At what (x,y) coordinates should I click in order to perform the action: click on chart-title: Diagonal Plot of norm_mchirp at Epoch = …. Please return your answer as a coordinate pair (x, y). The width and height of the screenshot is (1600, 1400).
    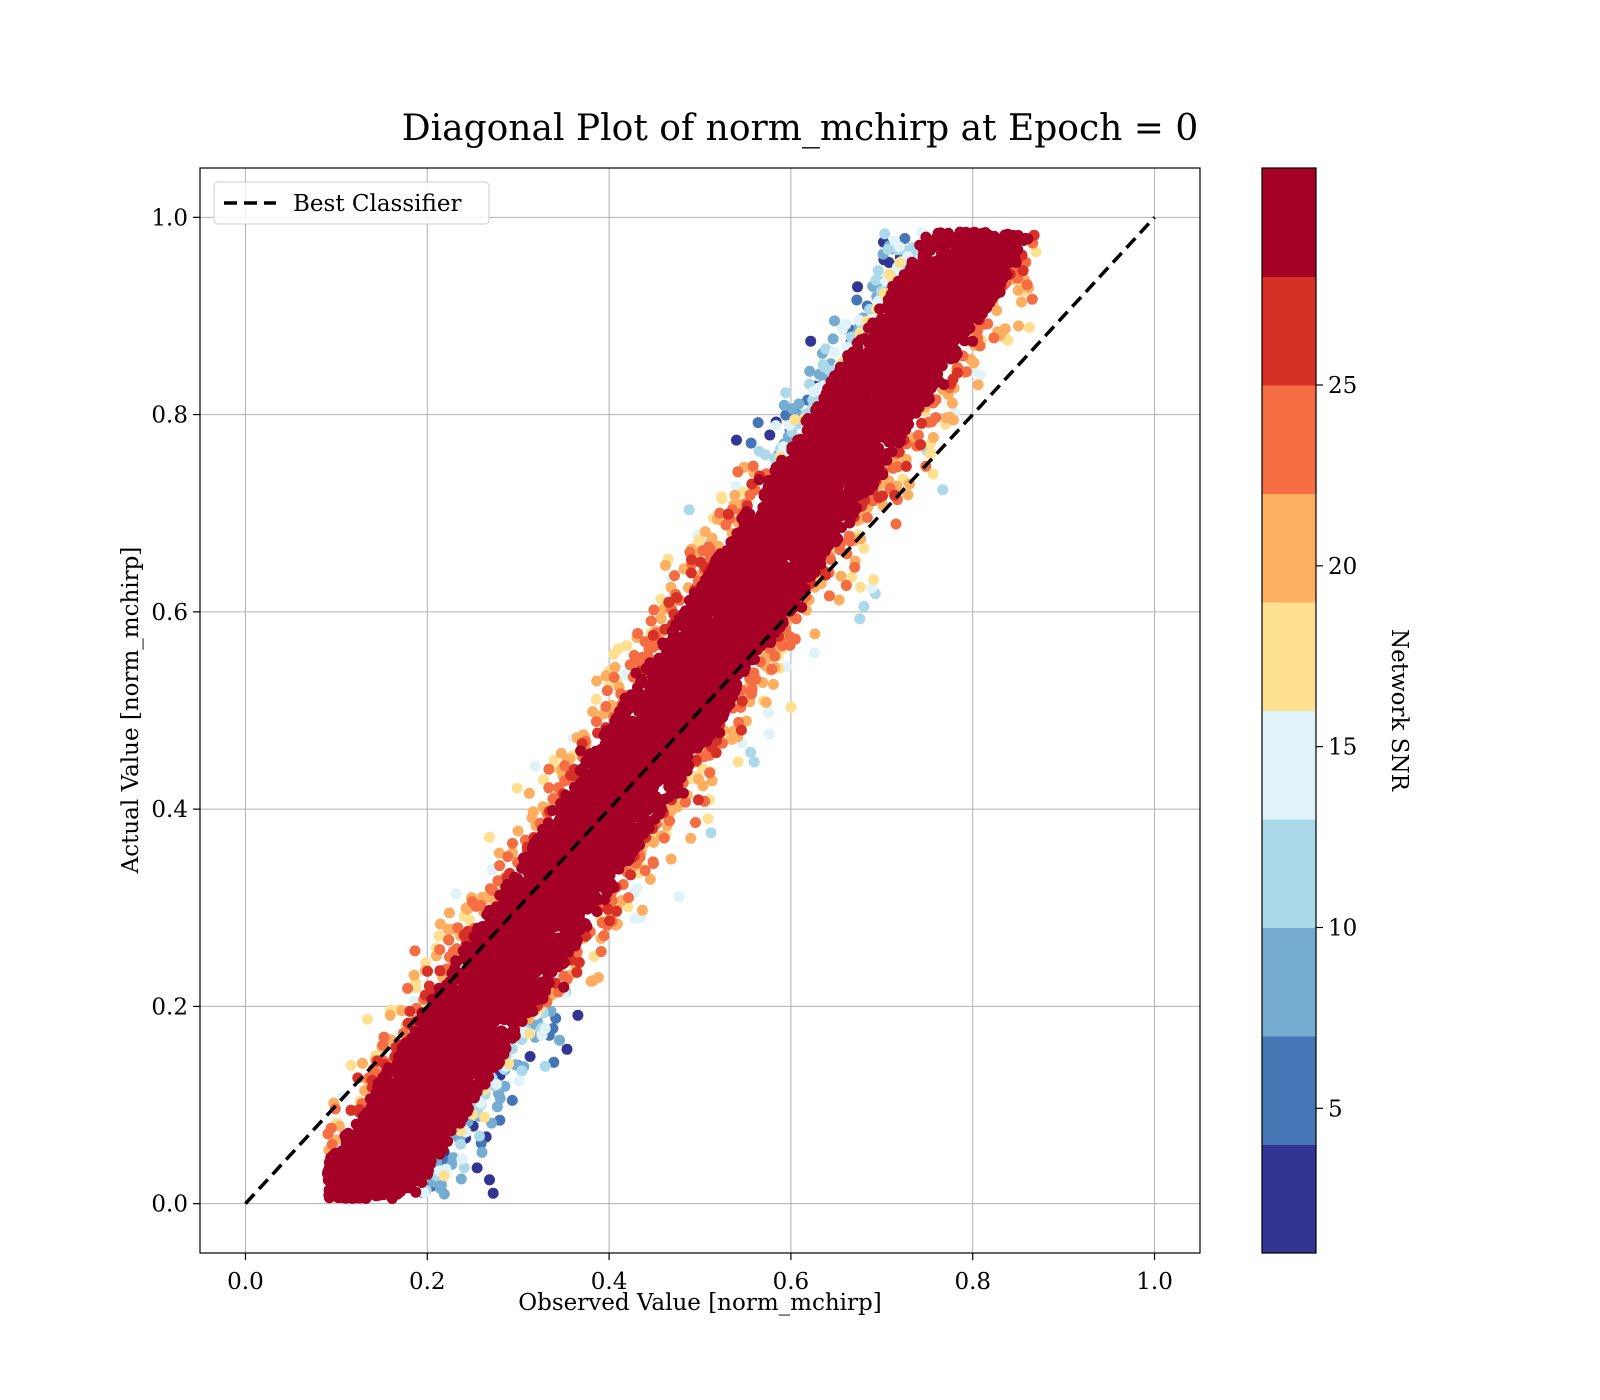
    Looking at the image, I should click on (800, 128).